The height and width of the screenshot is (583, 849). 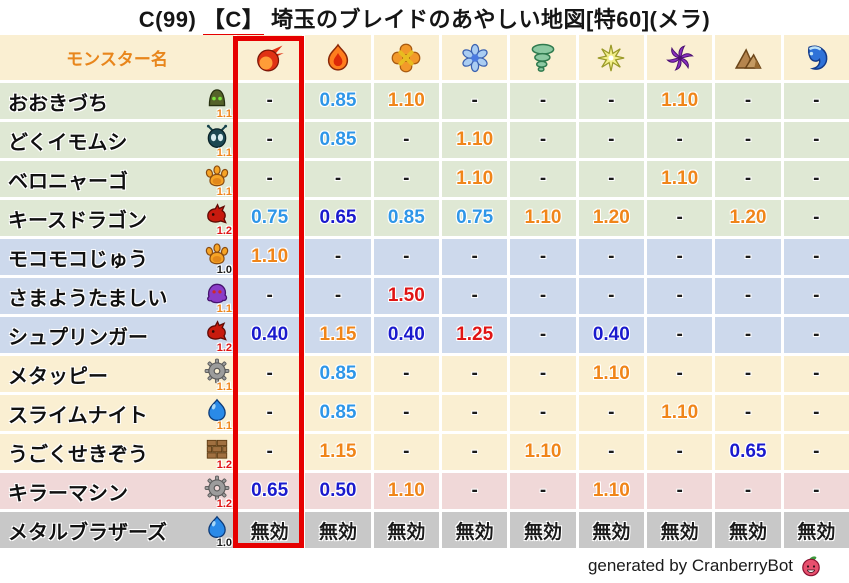 I want to click on resistance-value-cell: 1.25, so click(x=475, y=335).